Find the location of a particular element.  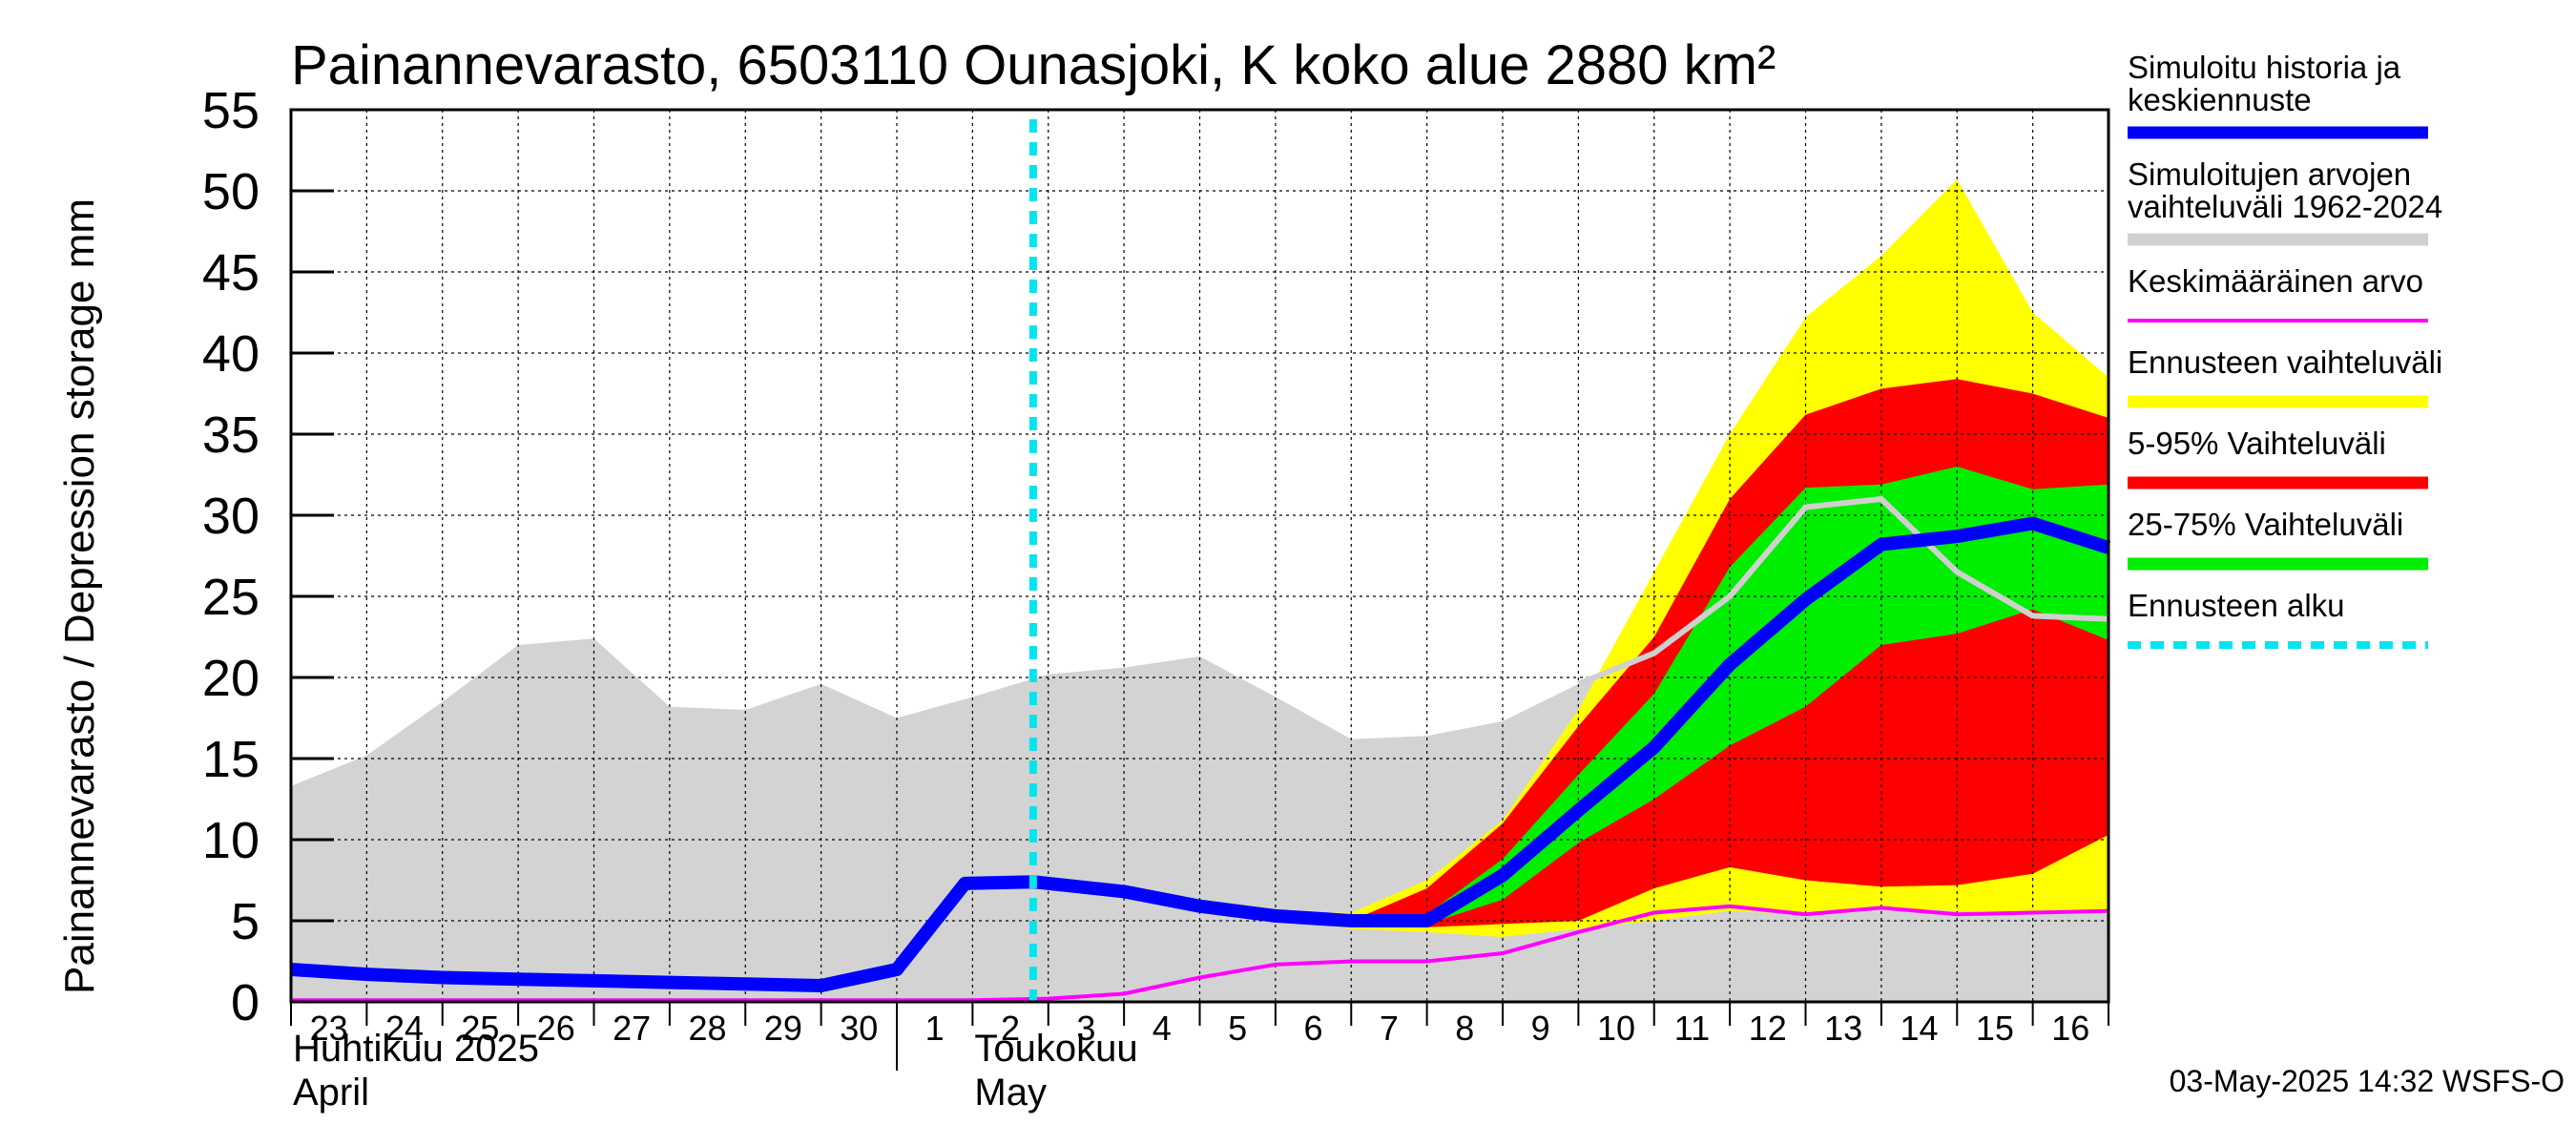

legend-label: Ennusteen alku is located at coordinates (2236, 605).